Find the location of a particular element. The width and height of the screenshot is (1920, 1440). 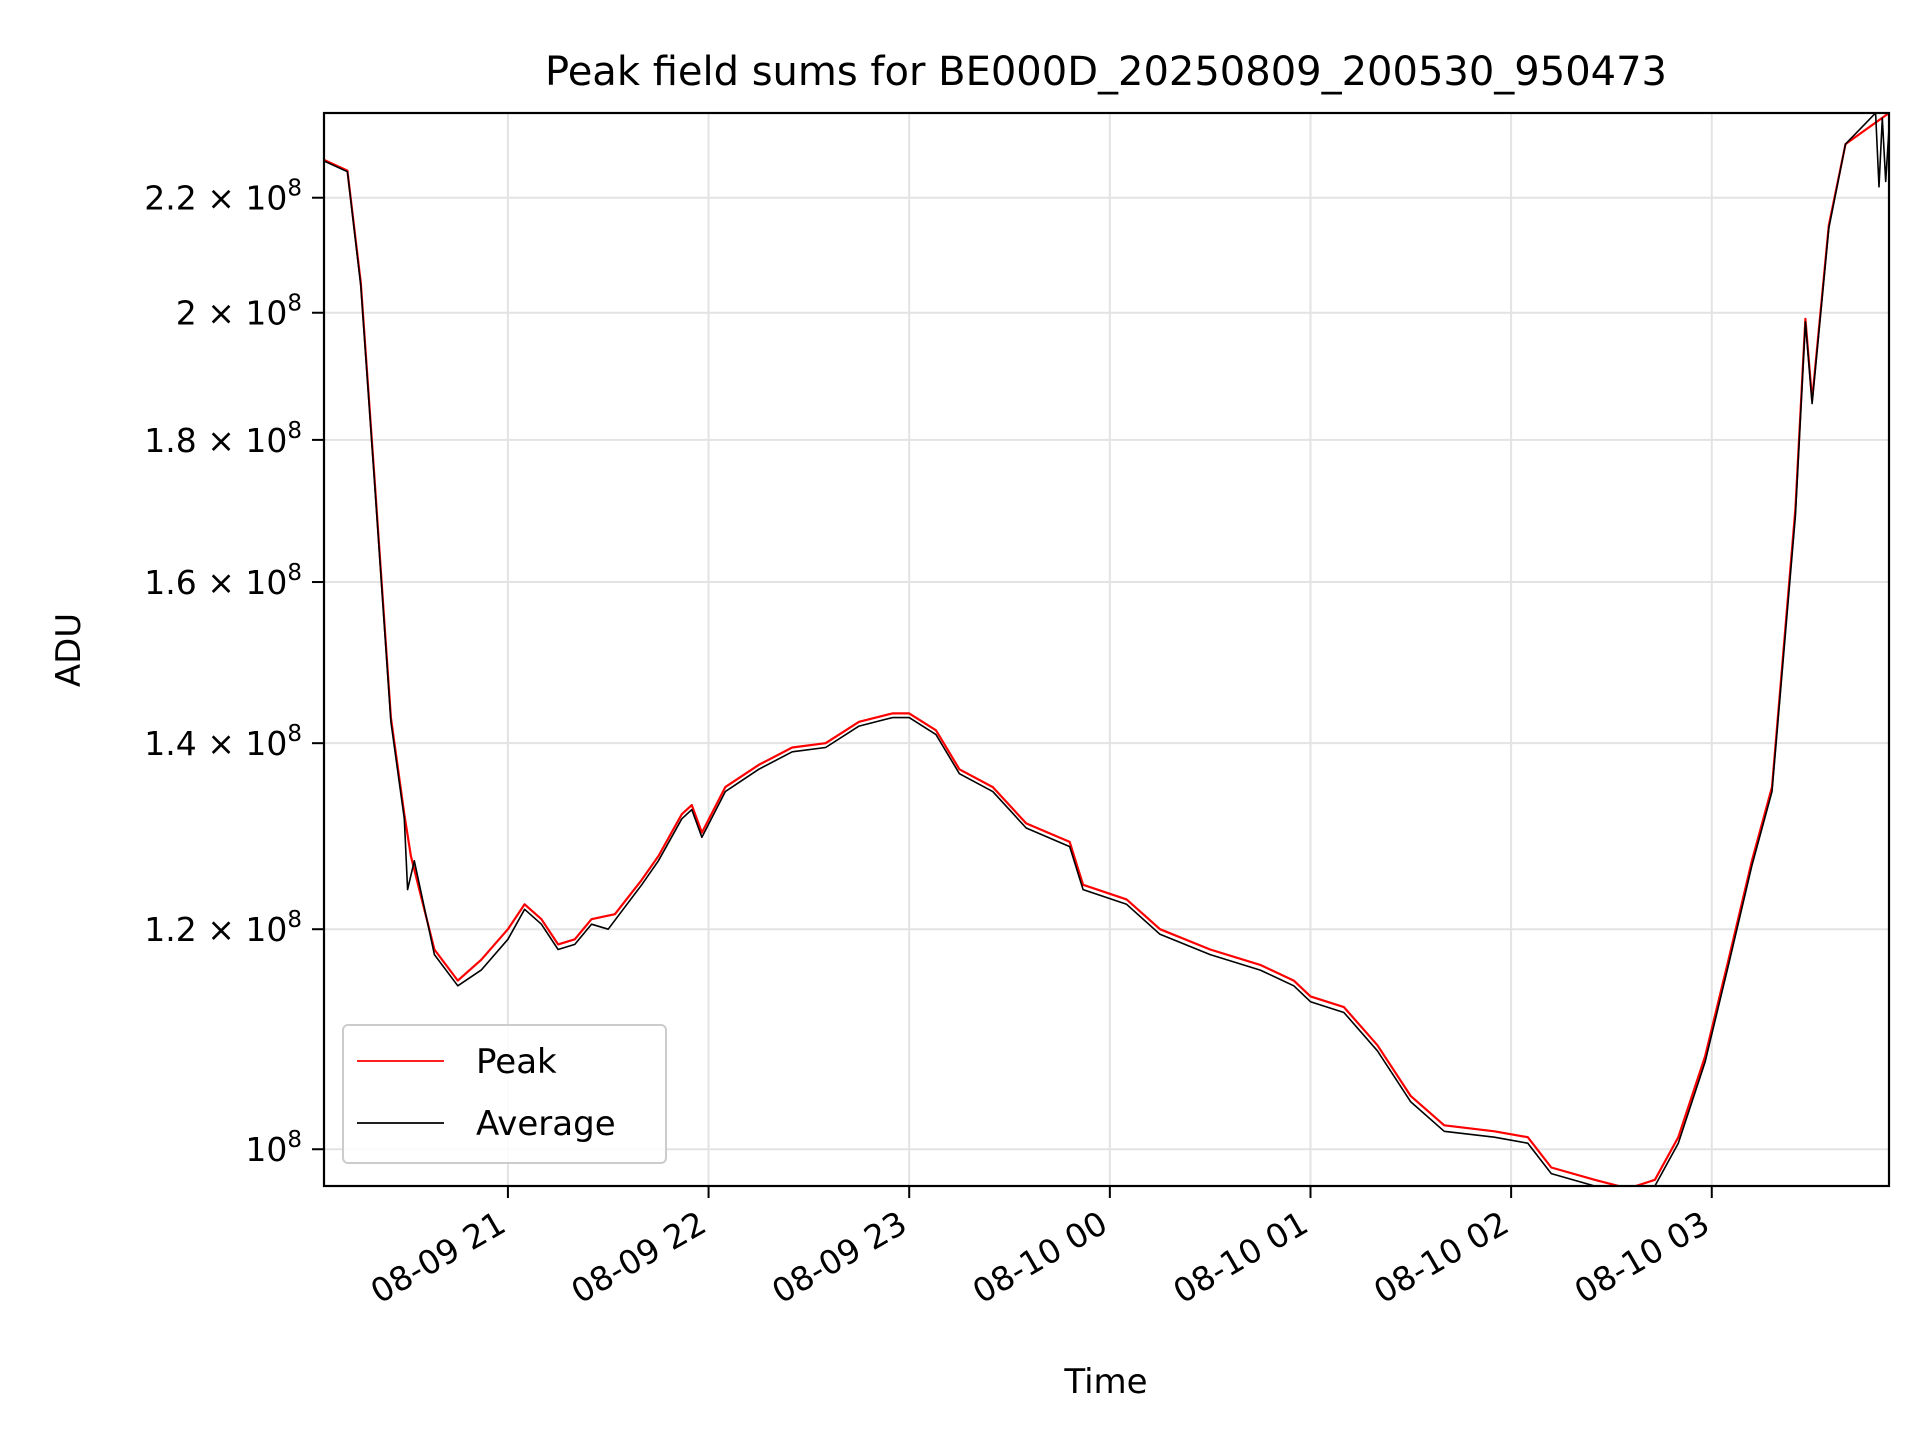

y-tick-label: 1.6 × 108 is located at coordinates (223, 581).